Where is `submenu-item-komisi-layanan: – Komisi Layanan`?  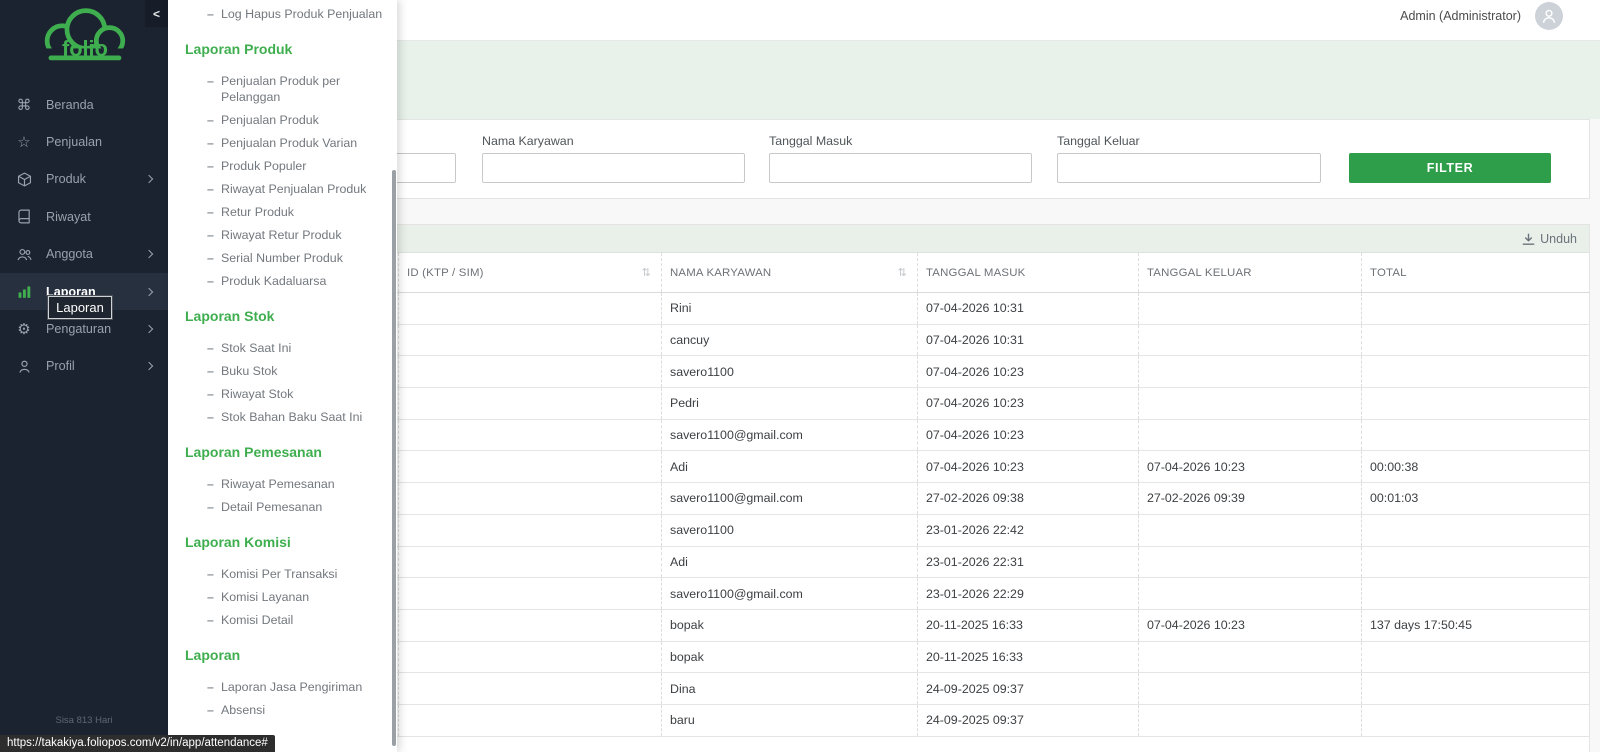
submenu-item-komisi-layanan: – Komisi Layanan is located at coordinates (302, 596).